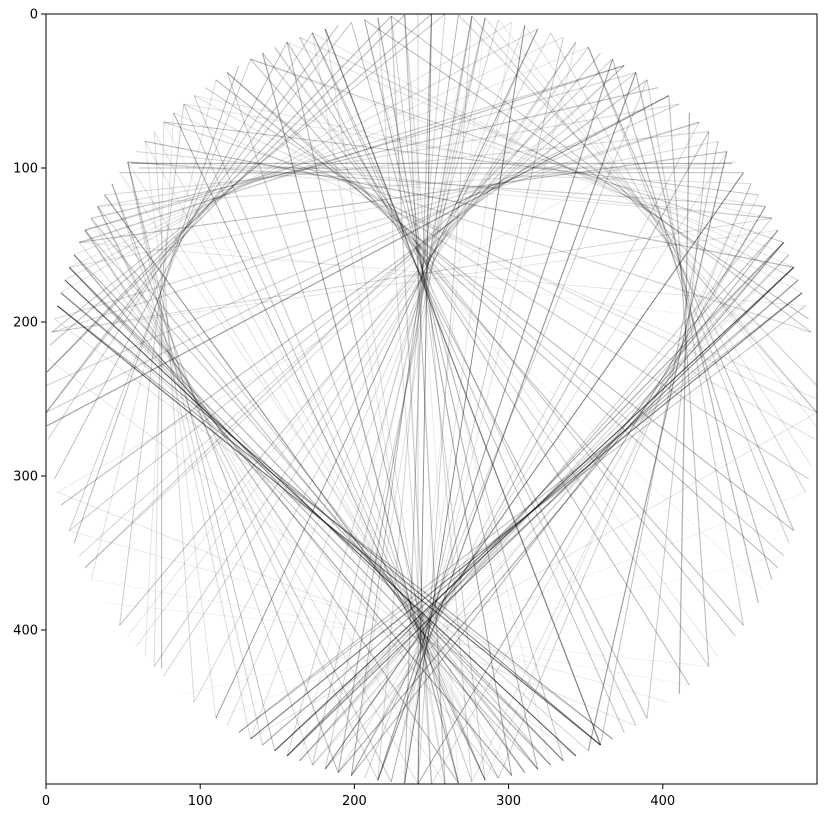 The image size is (826, 818). I want to click on y-tick-label: 300, so click(25, 477).